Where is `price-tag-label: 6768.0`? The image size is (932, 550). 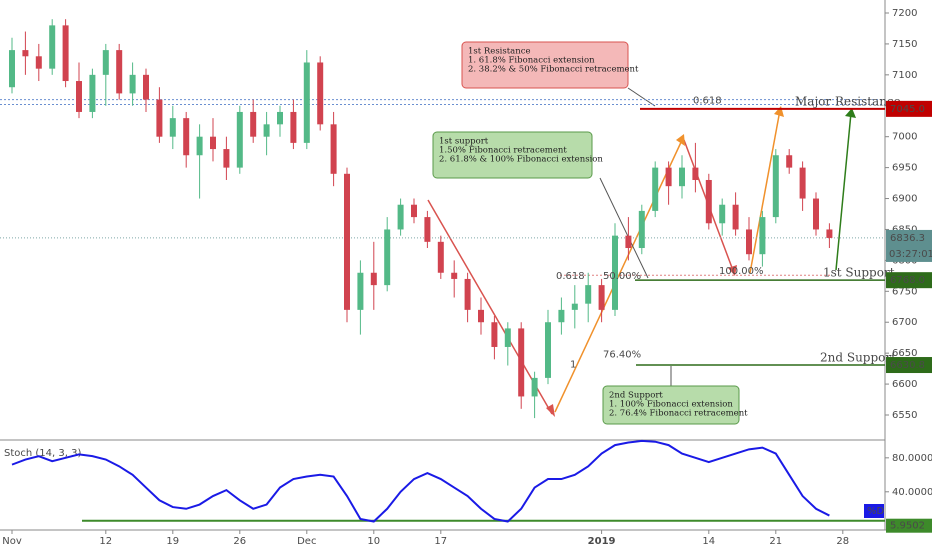
price-tag-label: 6768.0 is located at coordinates (907, 280).